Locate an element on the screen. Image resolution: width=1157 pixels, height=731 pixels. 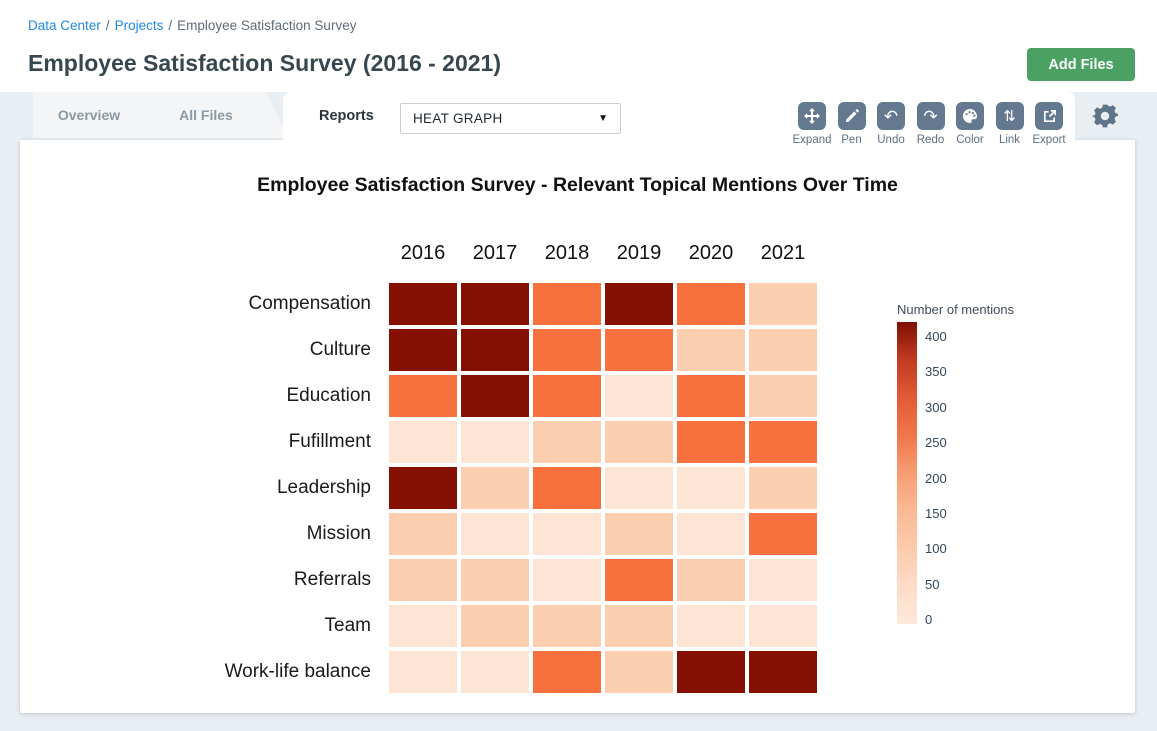
breadcrumb-link-projects: Projects is located at coordinates (139, 25).